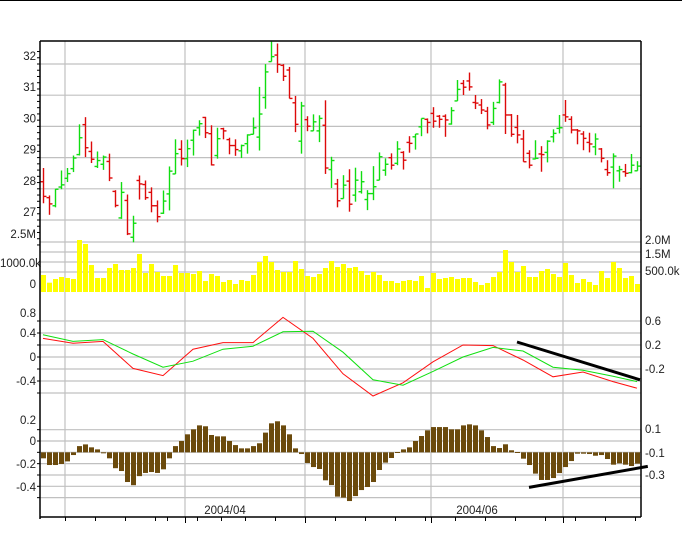  I want to click on histogram-axis-tick-label: -0.2, so click(26, 465).